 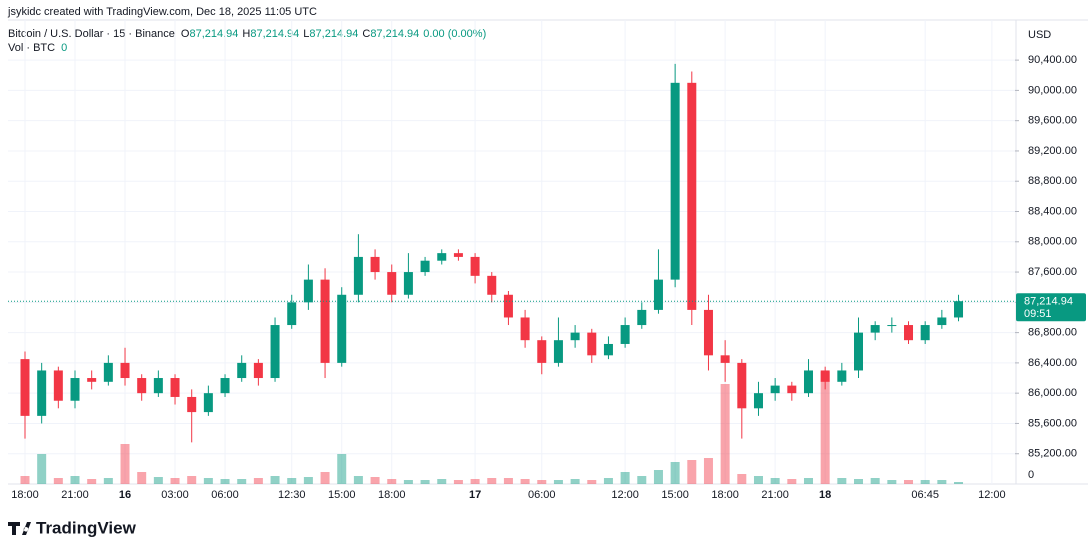 What do you see at coordinates (185, 34) in the screenshot?
I see `ohlc-key: O` at bounding box center [185, 34].